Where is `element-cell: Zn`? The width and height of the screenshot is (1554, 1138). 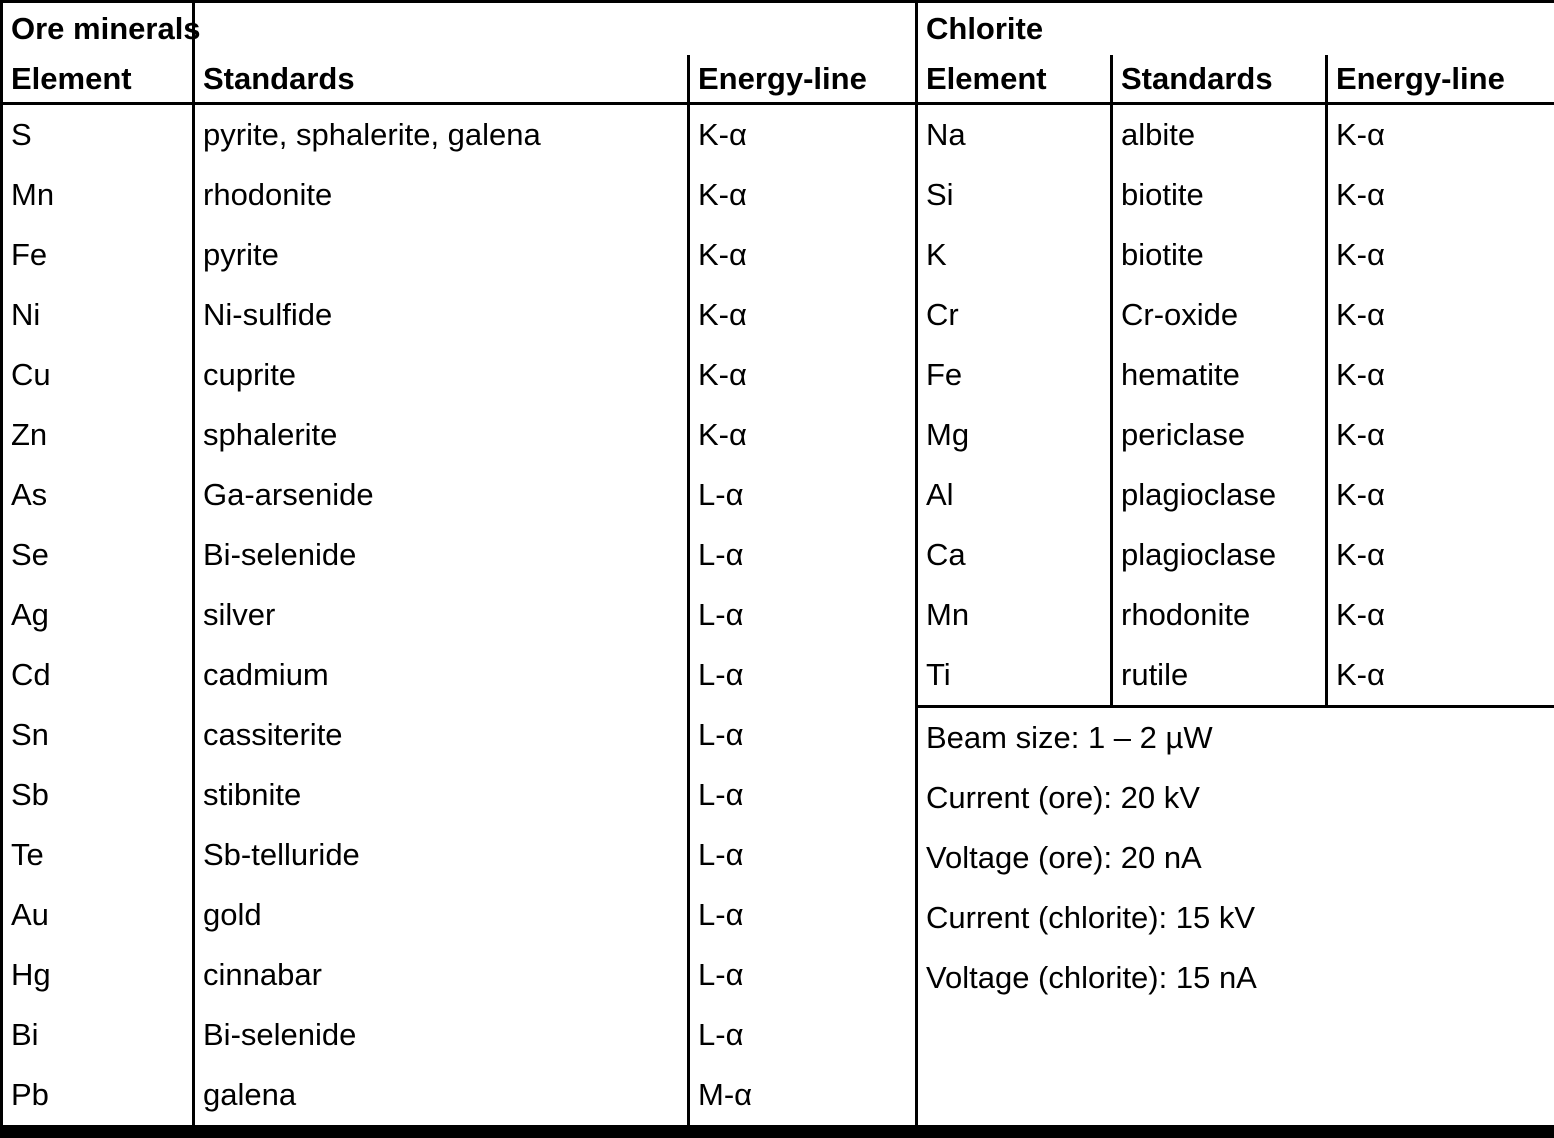
element-cell: Zn is located at coordinates (99, 435).